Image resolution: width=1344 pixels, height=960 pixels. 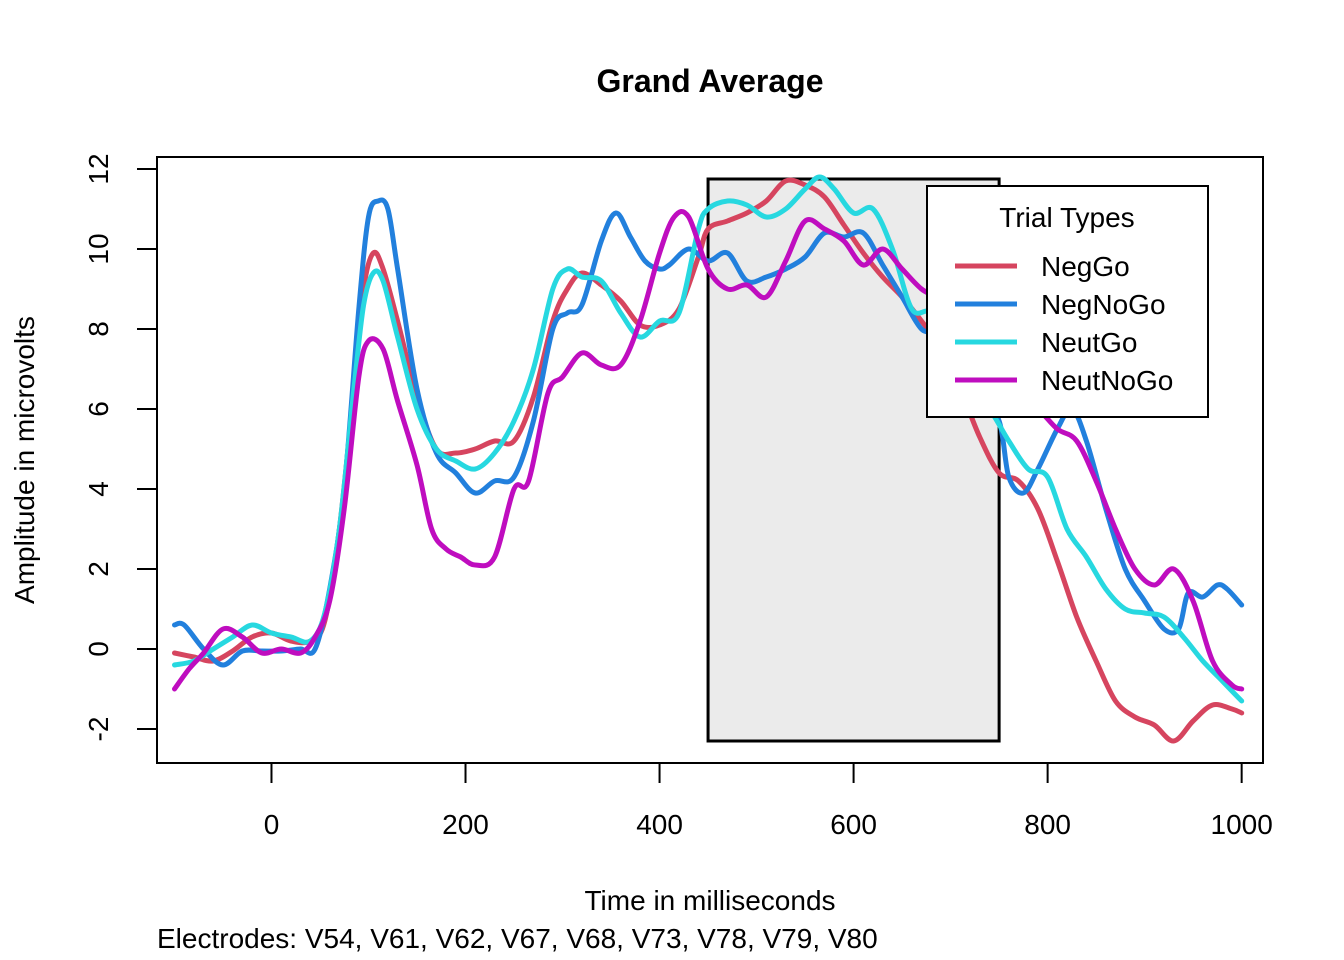 I want to click on legend: Trial Types NegGo NegNoGo NeutGo NeutNoGo, so click(x=1067, y=301).